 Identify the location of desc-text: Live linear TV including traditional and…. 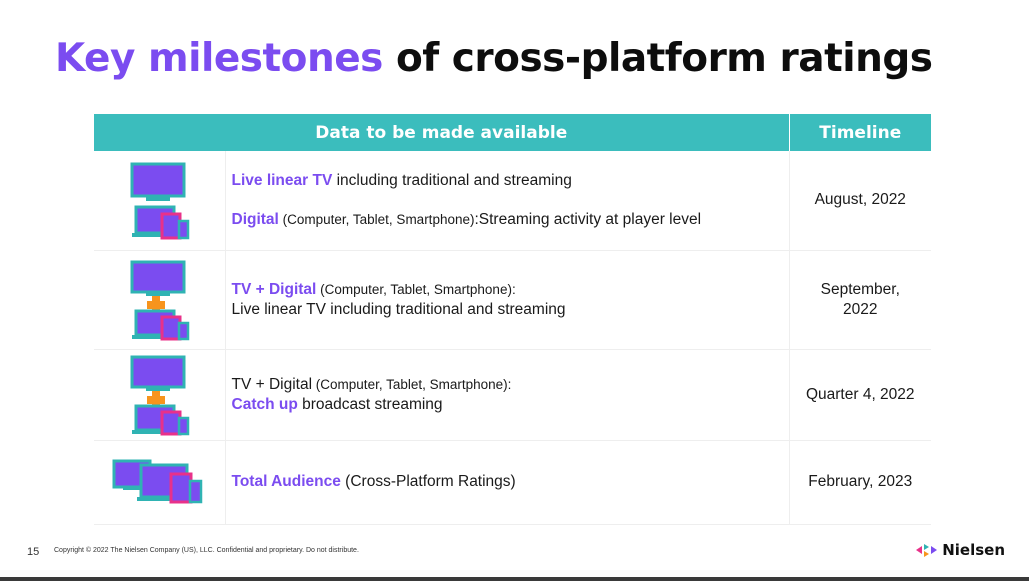
(398, 309).